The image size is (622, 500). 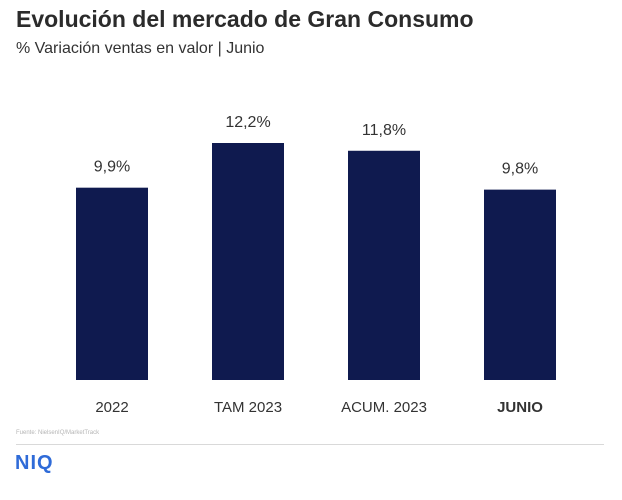 What do you see at coordinates (245, 19) in the screenshot?
I see `chart-title: Evolución del mercado de Gran Consumo` at bounding box center [245, 19].